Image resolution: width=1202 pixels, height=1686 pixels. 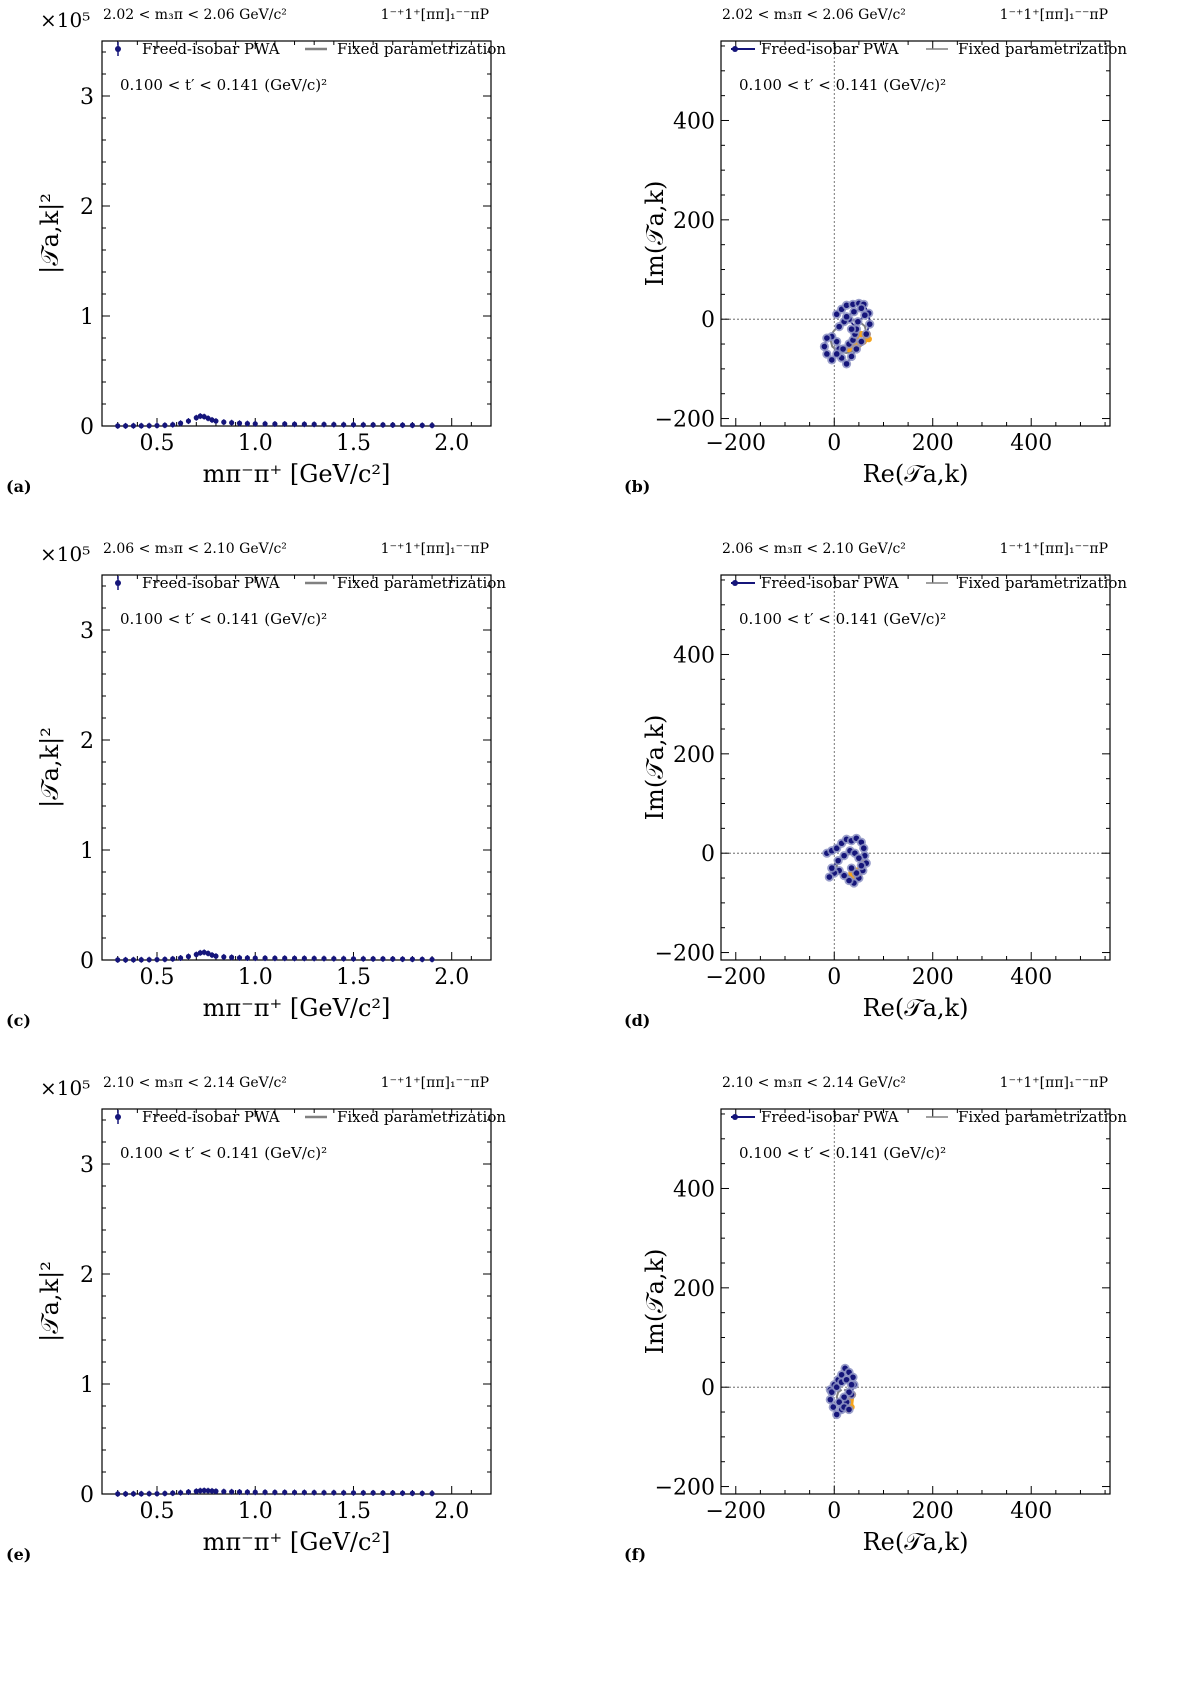 I want to click on panel-label: (e), so click(x=18, y=1554).